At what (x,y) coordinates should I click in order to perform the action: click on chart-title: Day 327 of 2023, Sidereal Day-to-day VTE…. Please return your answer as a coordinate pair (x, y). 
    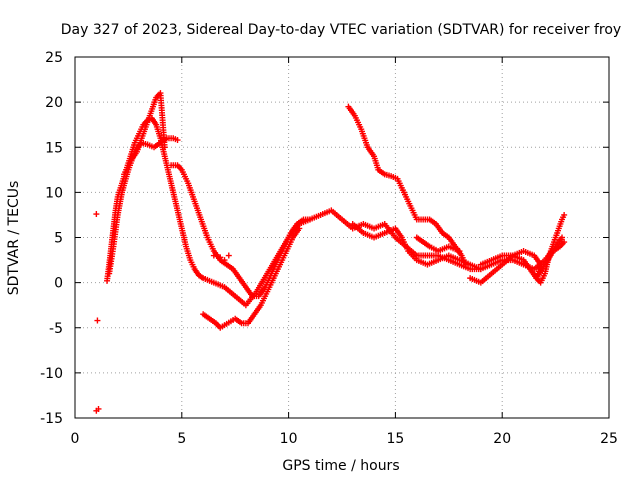
    Looking at the image, I should click on (341, 30).